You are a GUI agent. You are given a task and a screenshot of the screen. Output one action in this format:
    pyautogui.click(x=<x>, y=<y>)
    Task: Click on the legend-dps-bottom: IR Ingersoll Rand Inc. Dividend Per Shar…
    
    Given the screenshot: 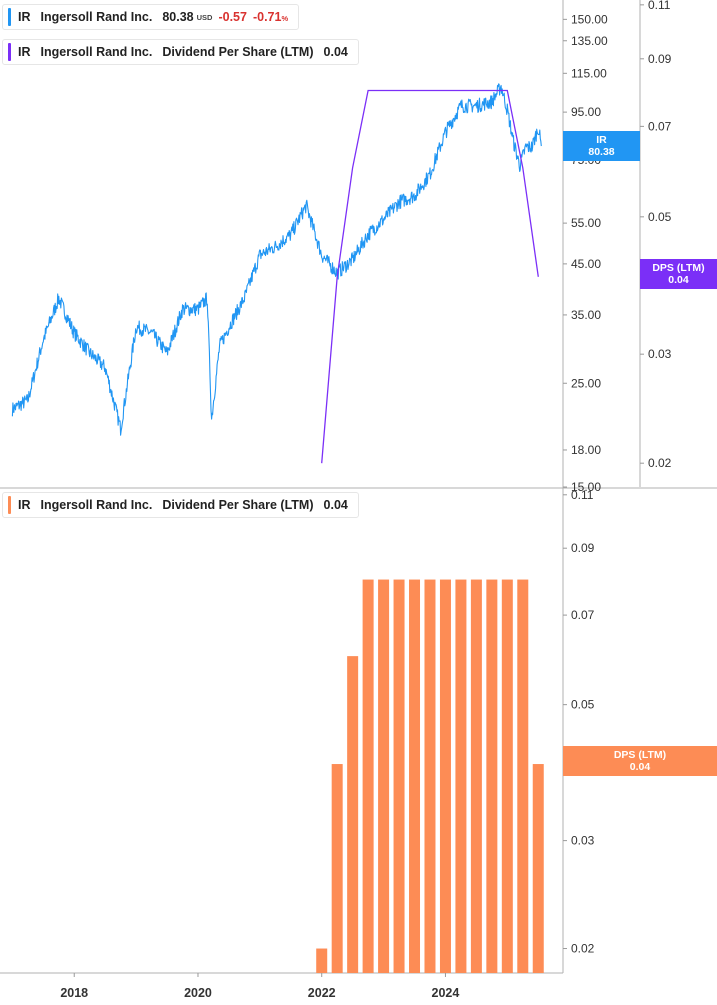 What is the action you would take?
    pyautogui.click(x=180, y=505)
    